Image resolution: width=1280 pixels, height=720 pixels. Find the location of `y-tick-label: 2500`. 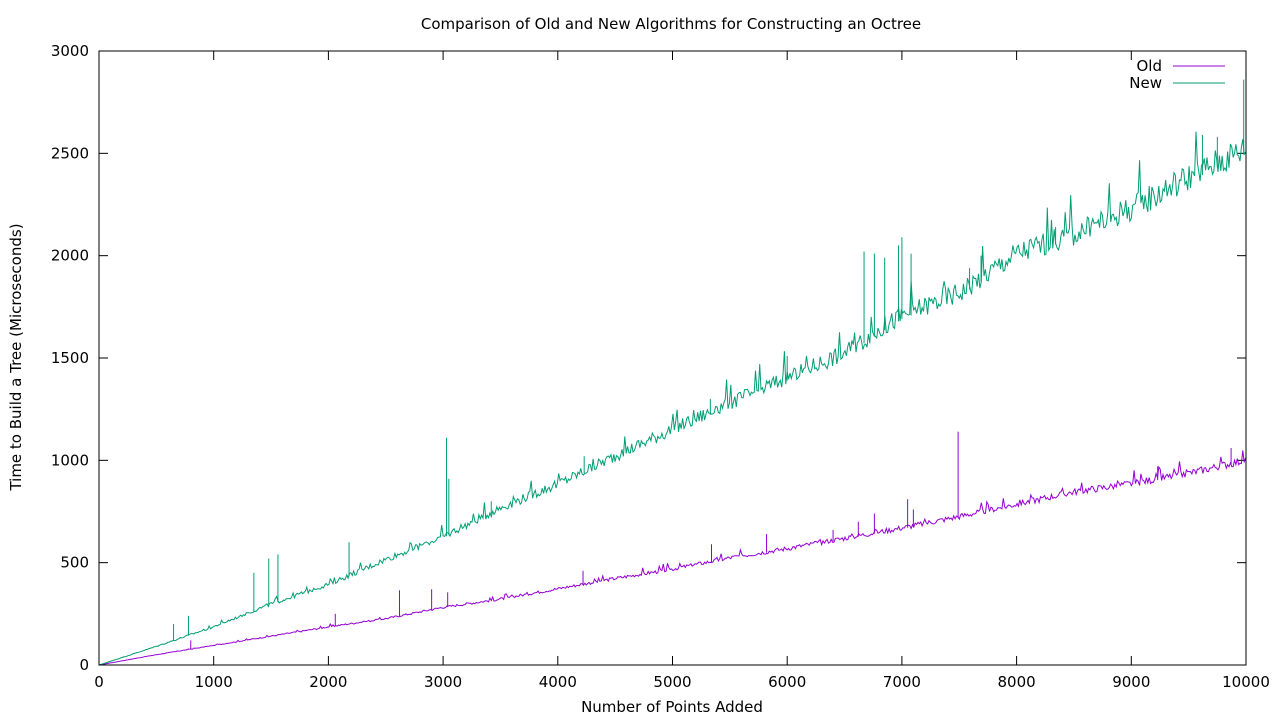

y-tick-label: 2500 is located at coordinates (70, 153).